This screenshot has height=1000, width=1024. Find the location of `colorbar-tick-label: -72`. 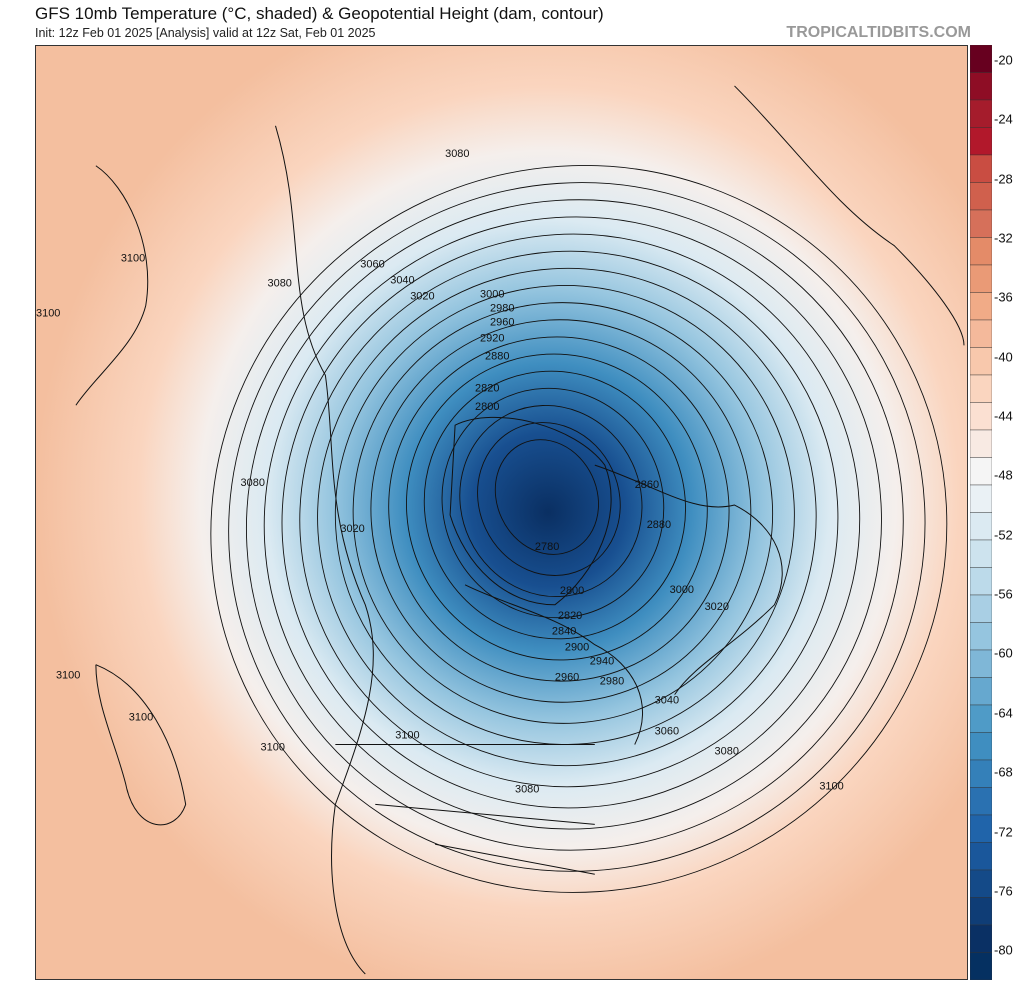

colorbar-tick-label: -72 is located at coordinates (1003, 832).